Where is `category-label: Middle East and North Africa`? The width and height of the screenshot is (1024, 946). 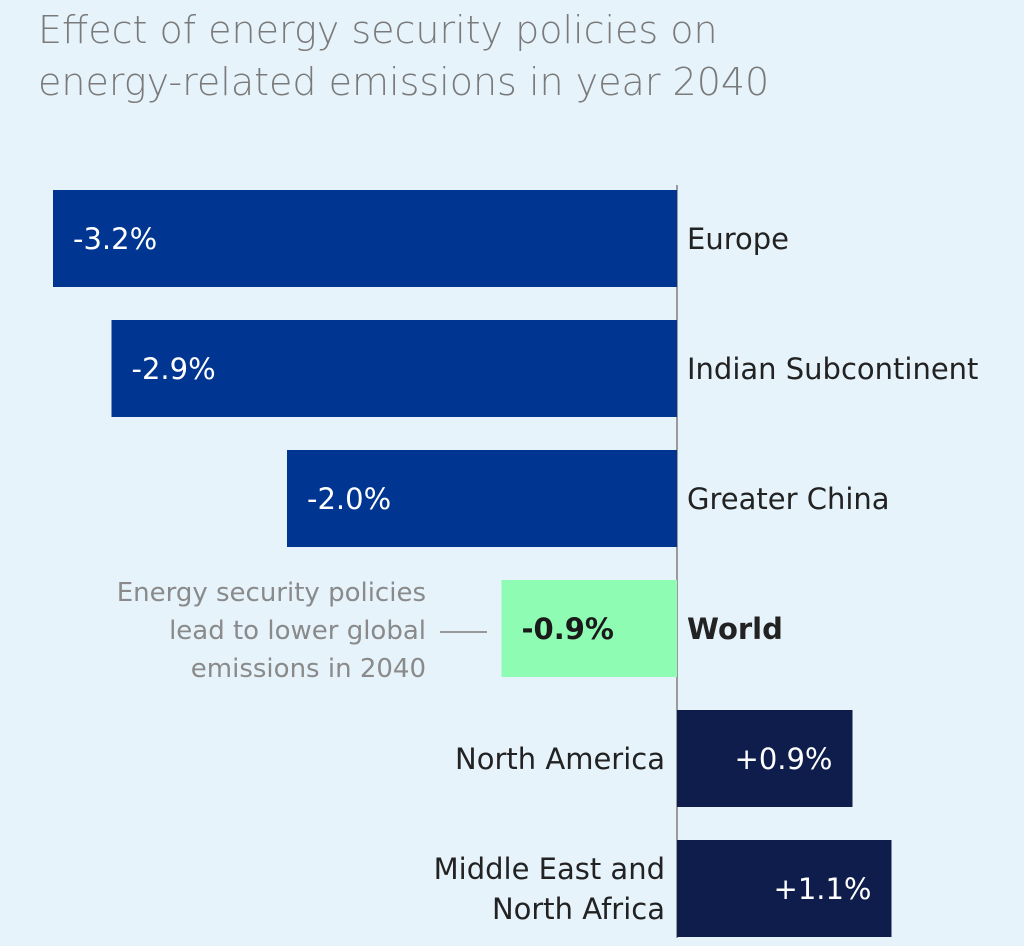 category-label: Middle East and North Africa is located at coordinates (549, 888).